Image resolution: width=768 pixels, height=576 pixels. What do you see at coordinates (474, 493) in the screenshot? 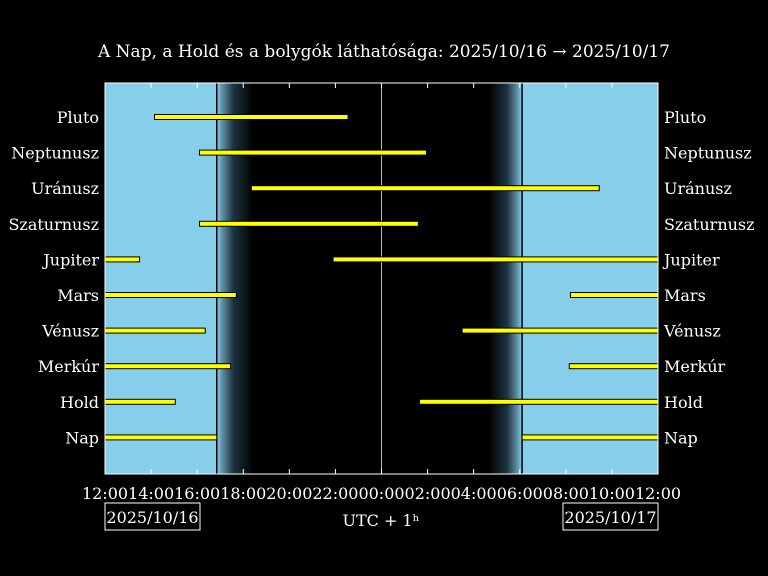
I see `x-tick-label: 04:00` at bounding box center [474, 493].